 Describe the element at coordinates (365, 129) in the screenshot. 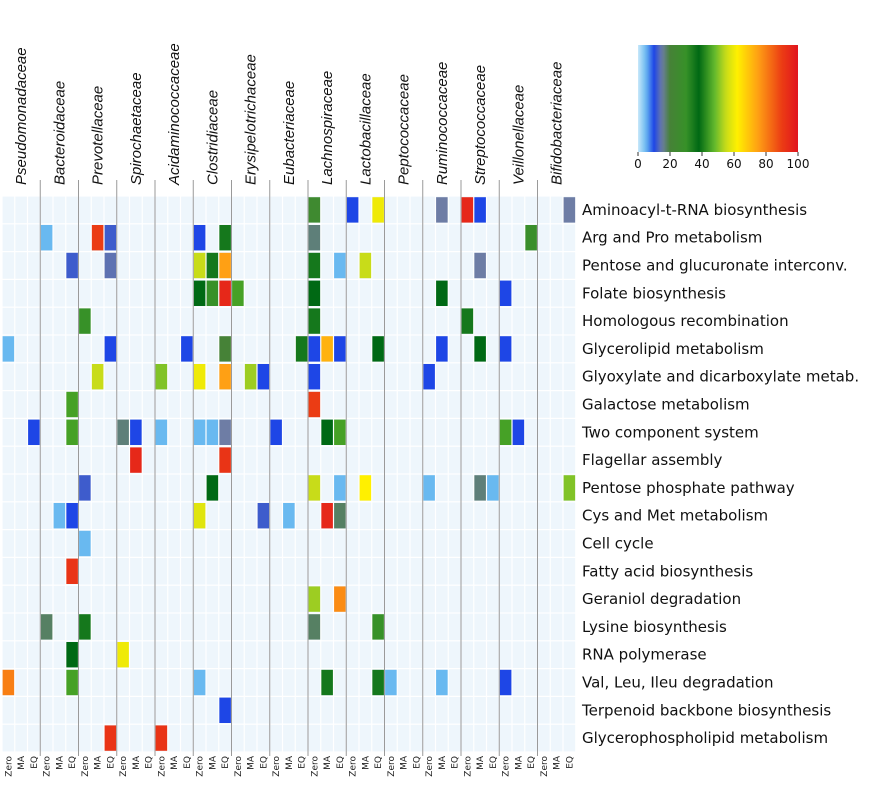

I see `family-label: Lactobacillaceae` at that location.